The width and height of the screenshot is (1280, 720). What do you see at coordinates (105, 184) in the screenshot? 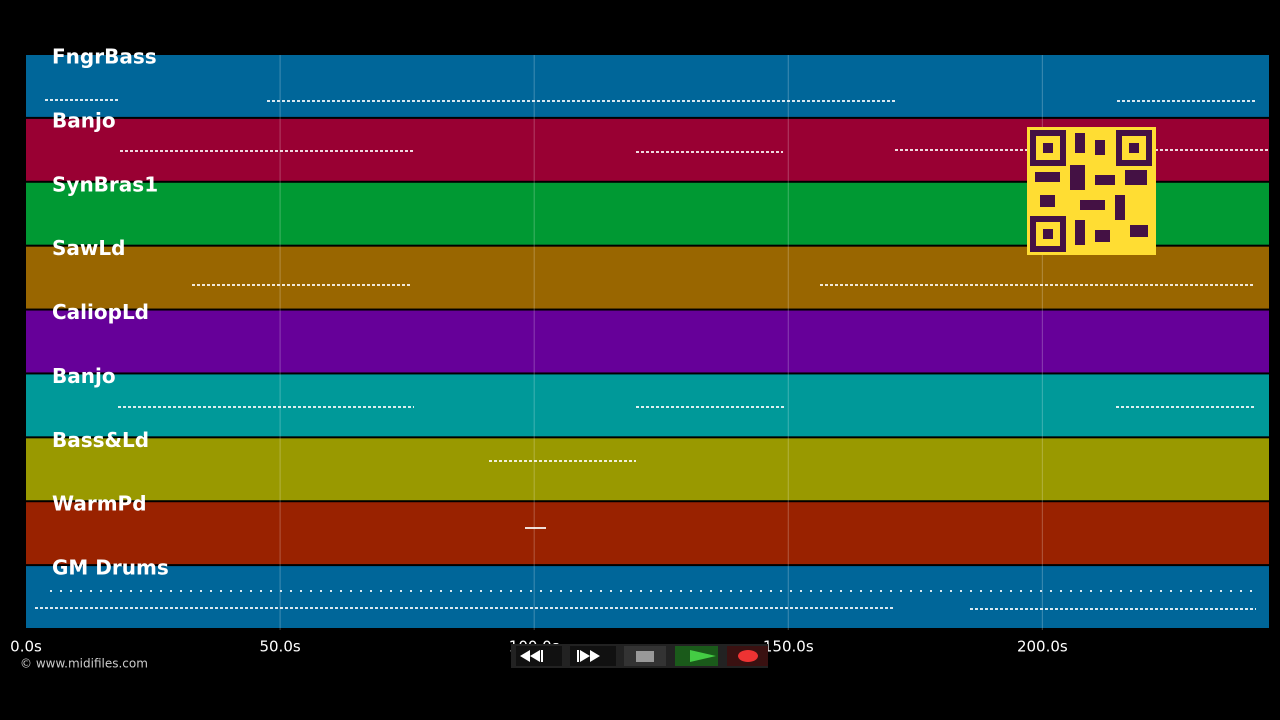
I see `track-name: SynBras1` at bounding box center [105, 184].